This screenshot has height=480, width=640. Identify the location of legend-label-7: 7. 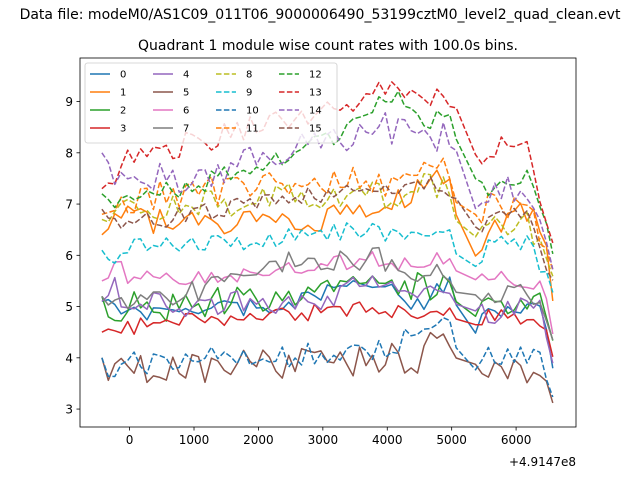
(186, 129).